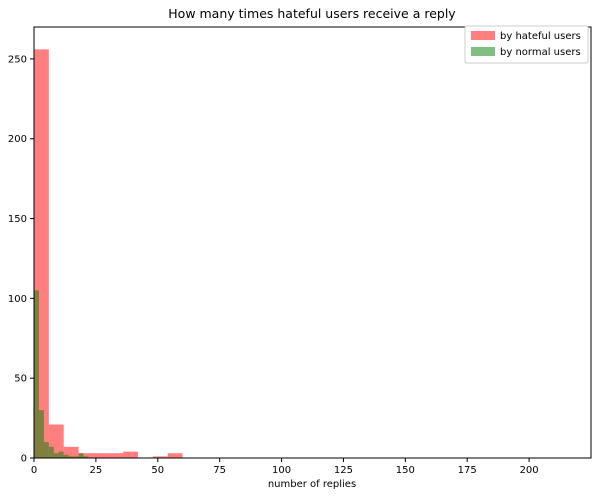 The height and width of the screenshot is (496, 598). I want to click on x-tick-label-6: 150, so click(405, 470).